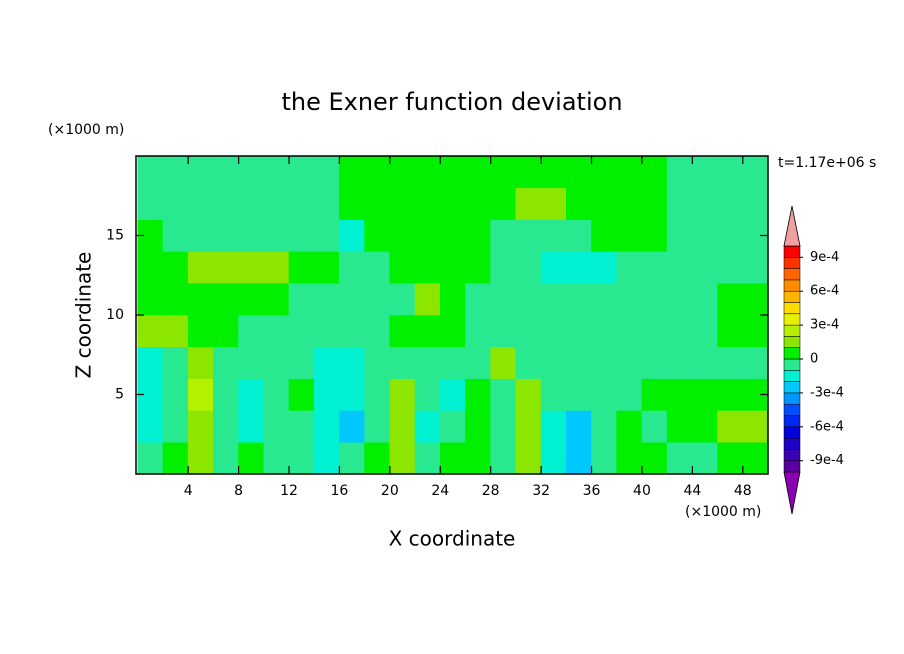 This screenshot has height=654, width=904. I want to click on colorbar-tick-label: -9e-4, so click(827, 460).